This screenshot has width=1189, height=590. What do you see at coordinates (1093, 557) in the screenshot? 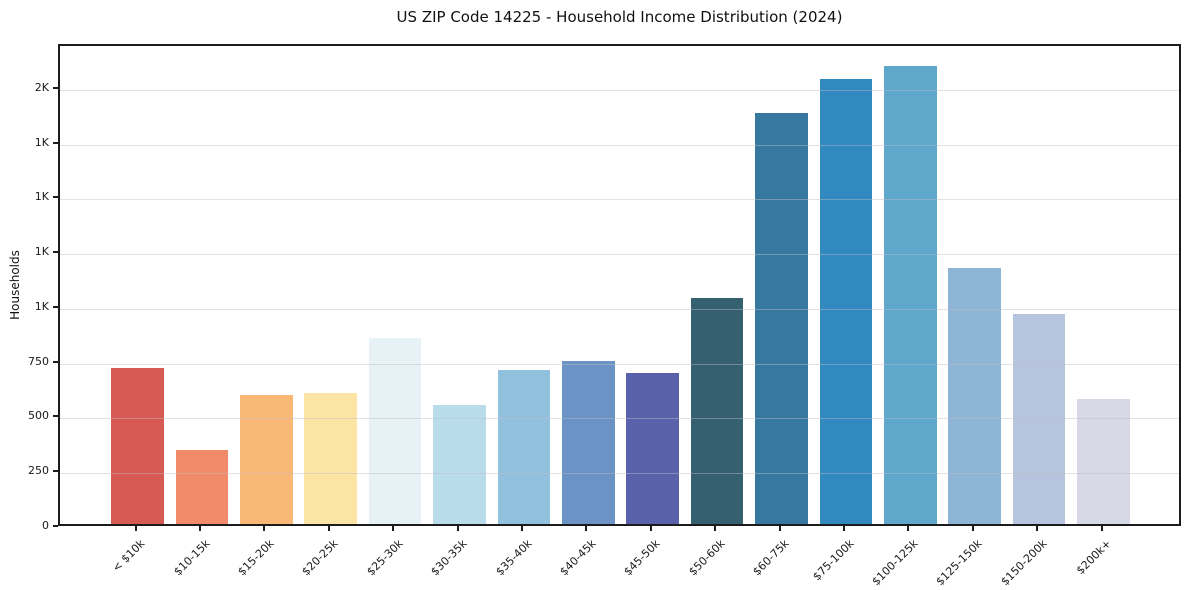
I see `x-tick-label: $200k+` at bounding box center [1093, 557].